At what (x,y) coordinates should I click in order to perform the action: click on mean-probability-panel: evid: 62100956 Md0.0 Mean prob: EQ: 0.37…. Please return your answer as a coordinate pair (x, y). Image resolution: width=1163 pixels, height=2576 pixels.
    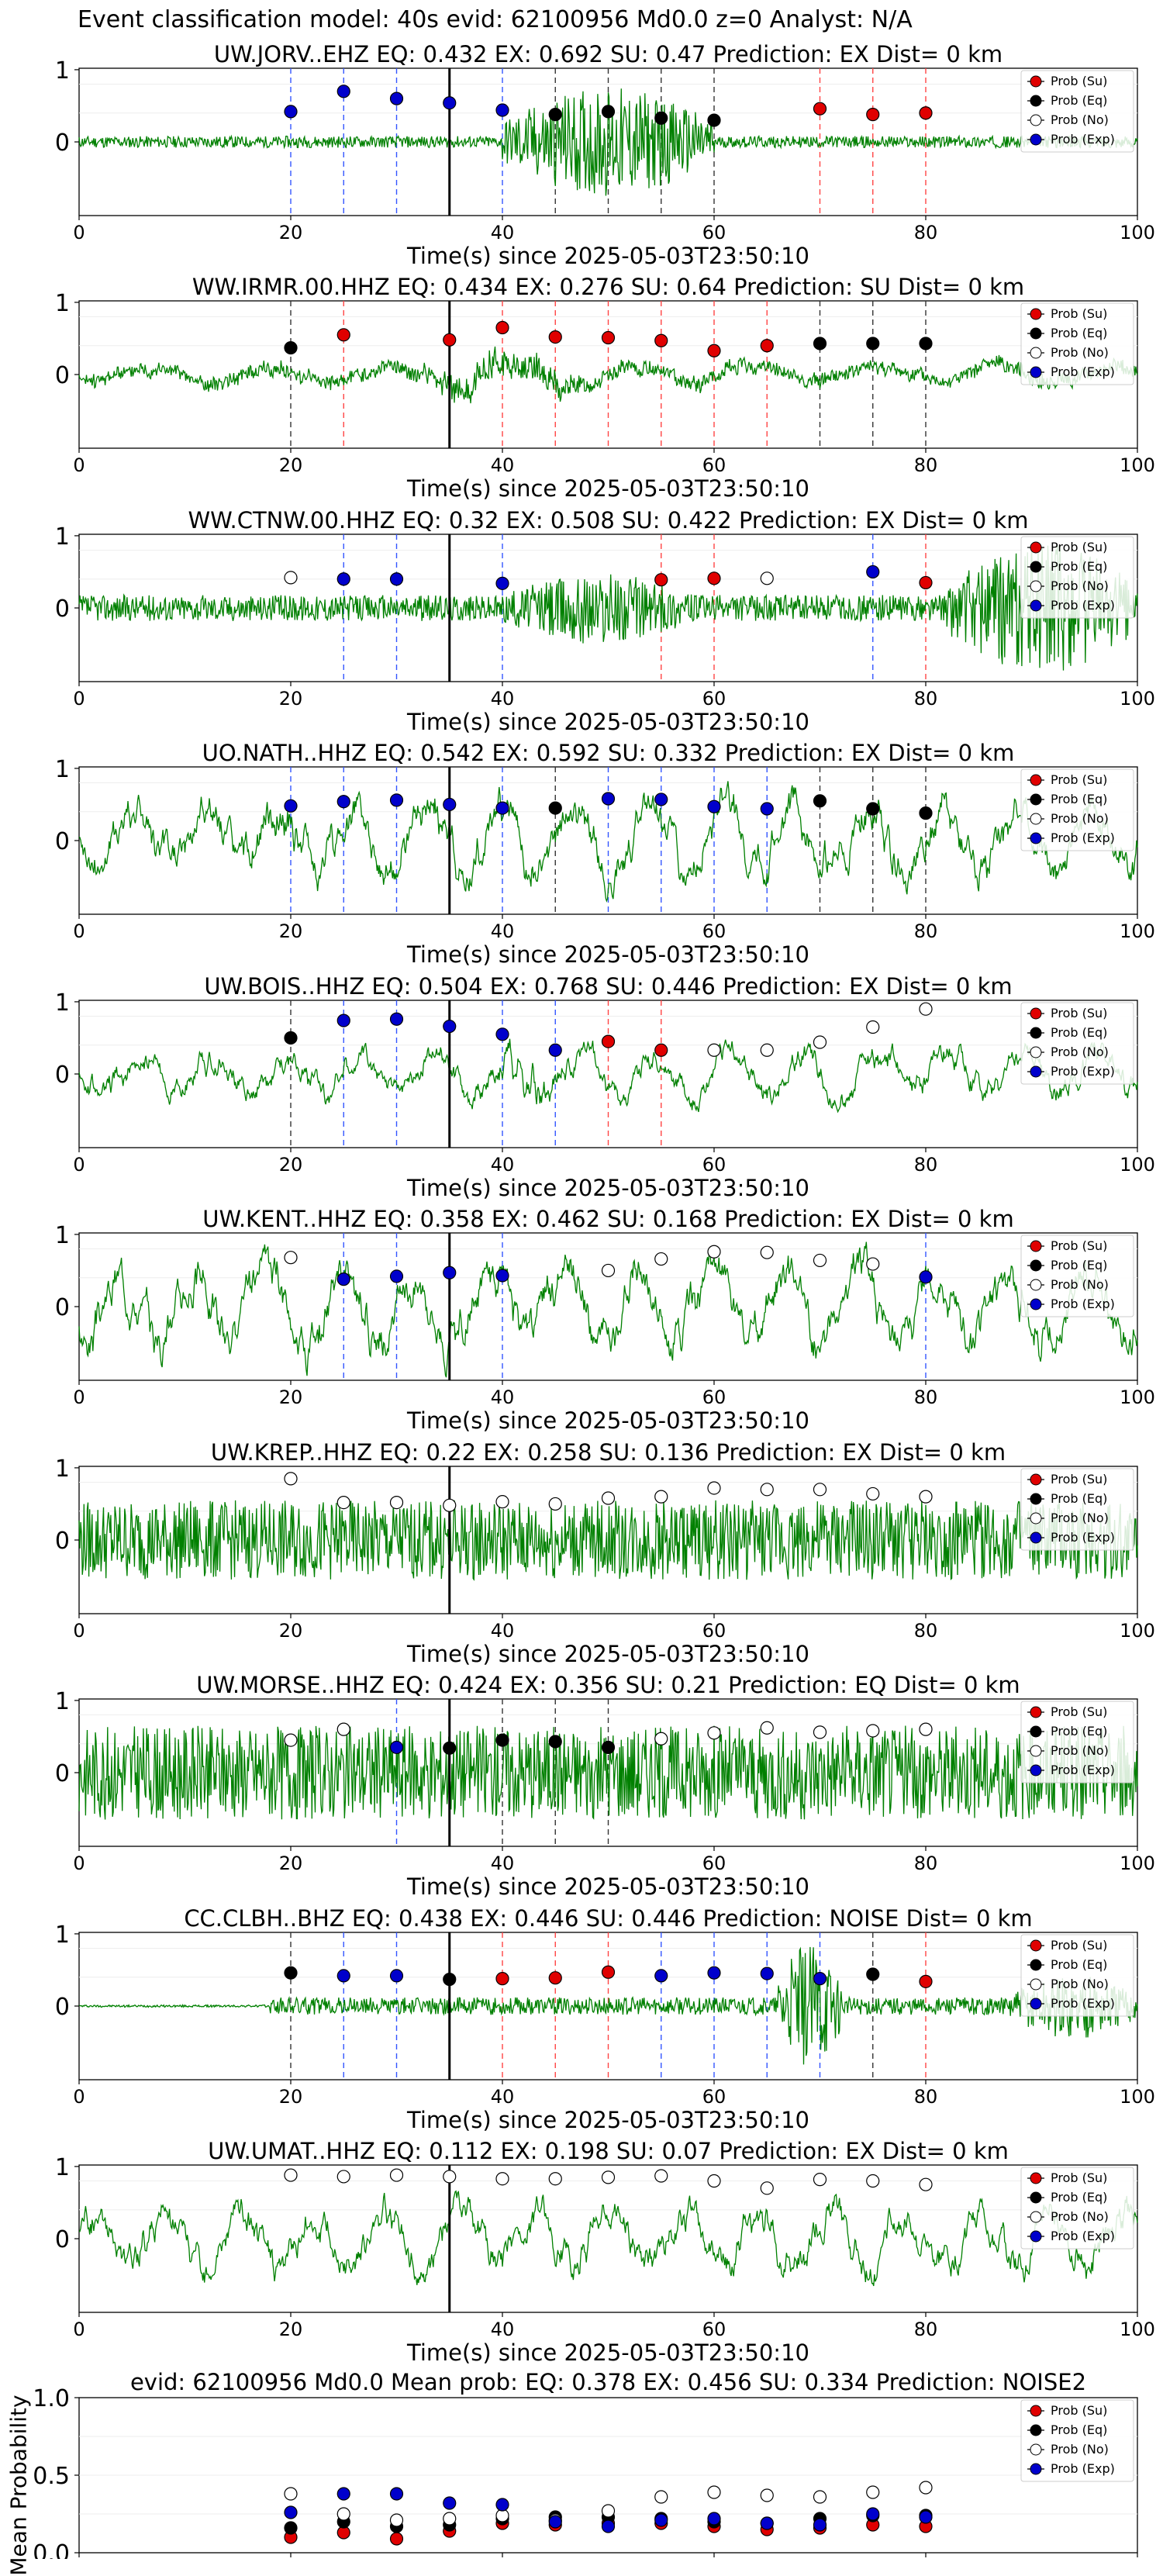
    Looking at the image, I should click on (594, 2464).